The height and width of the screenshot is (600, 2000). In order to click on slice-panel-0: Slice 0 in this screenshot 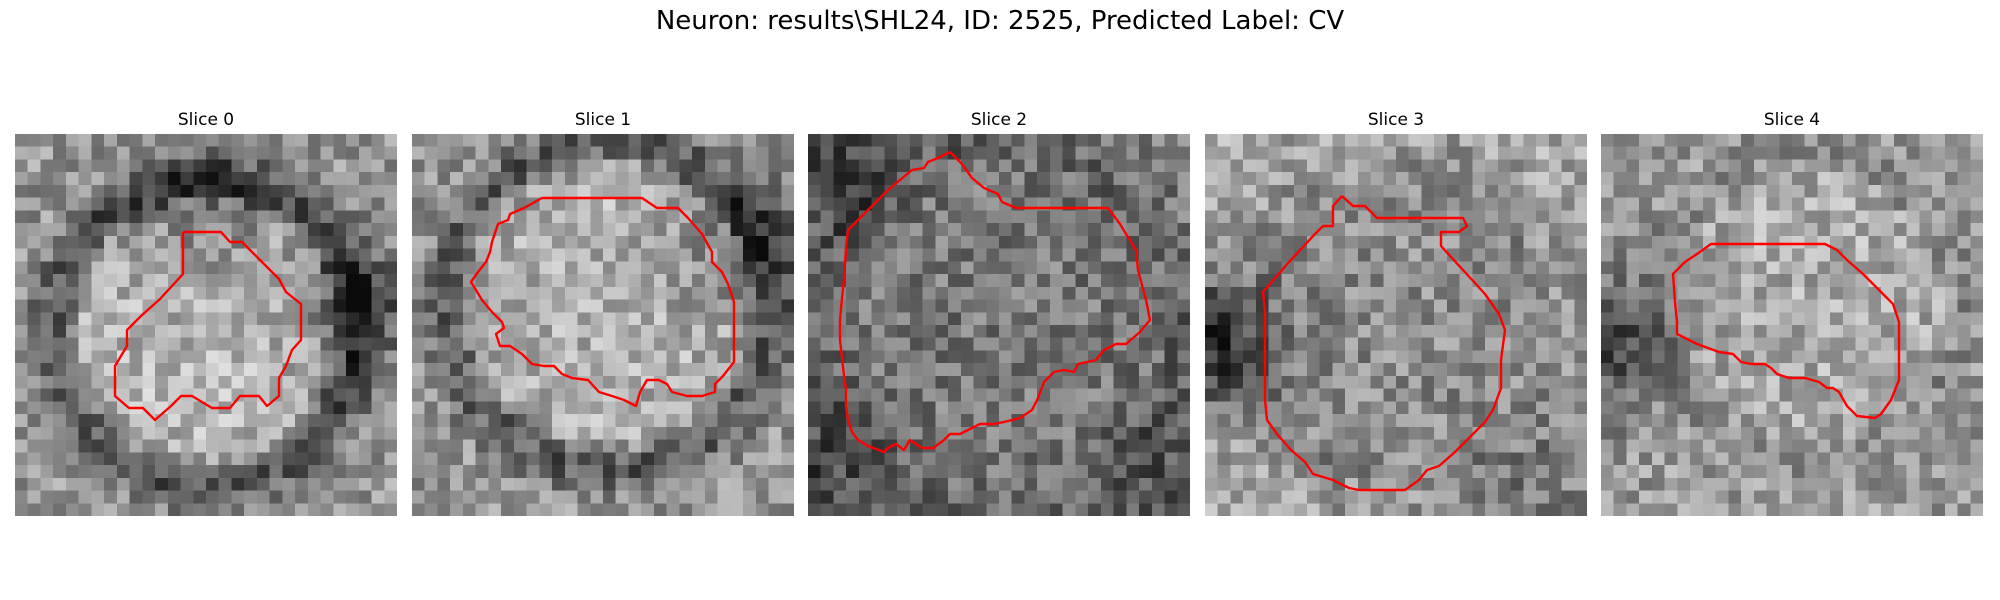, I will do `click(206, 313)`.